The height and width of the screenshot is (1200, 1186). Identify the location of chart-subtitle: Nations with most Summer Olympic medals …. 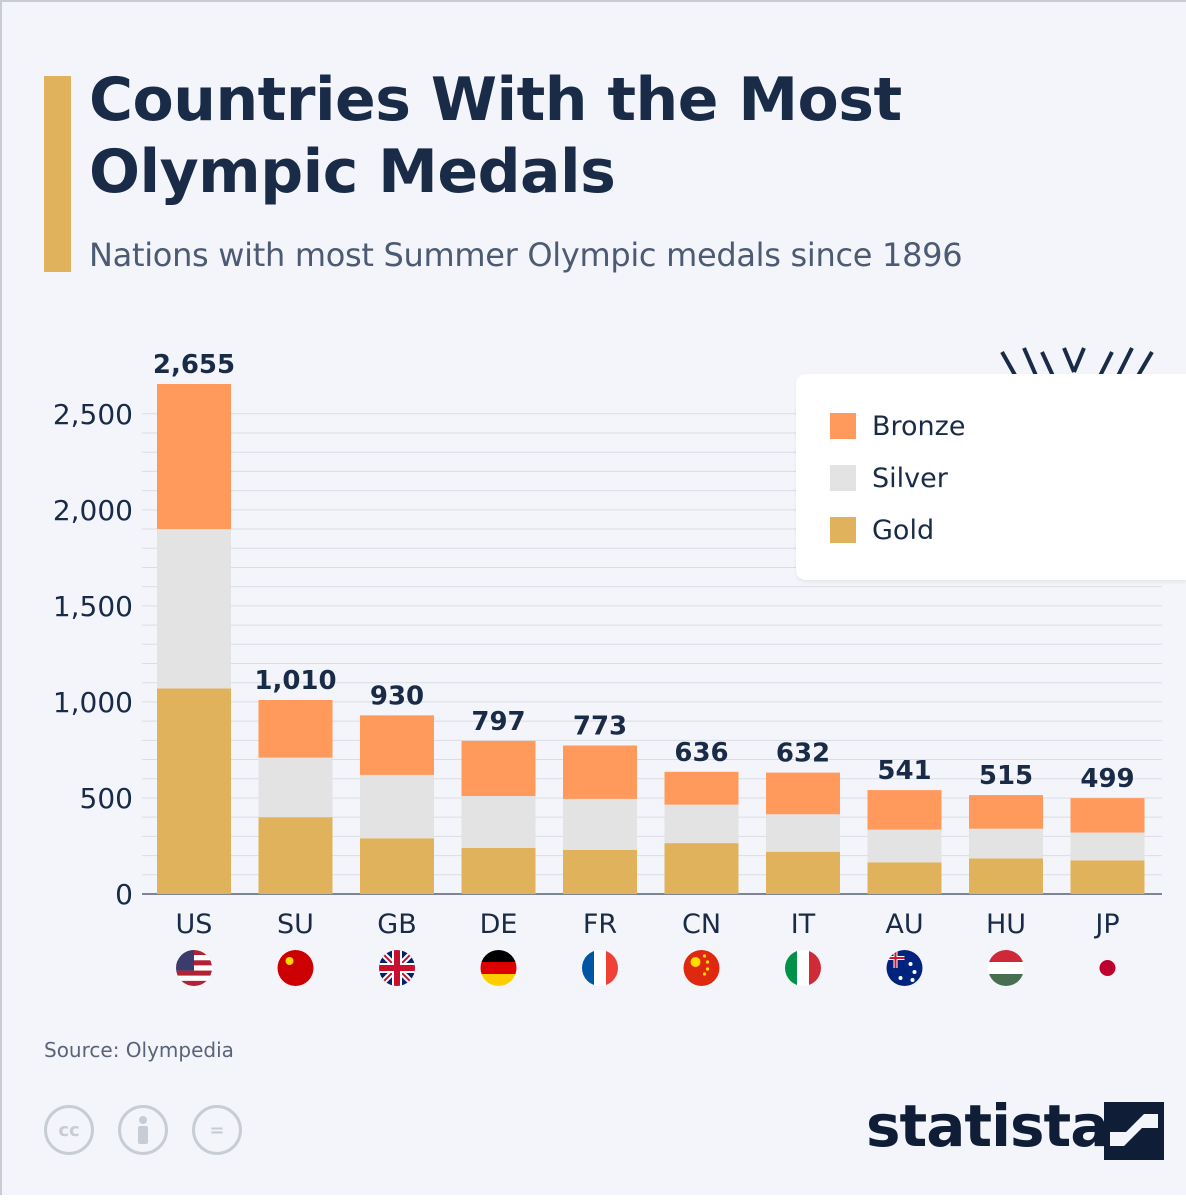
(526, 255).